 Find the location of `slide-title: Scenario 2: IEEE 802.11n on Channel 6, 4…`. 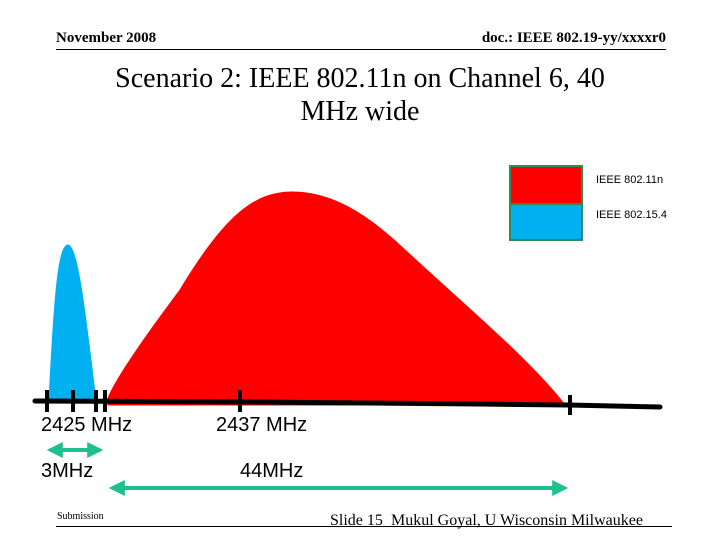

slide-title: Scenario 2: IEEE 802.11n on Channel 6, 4… is located at coordinates (360, 95).